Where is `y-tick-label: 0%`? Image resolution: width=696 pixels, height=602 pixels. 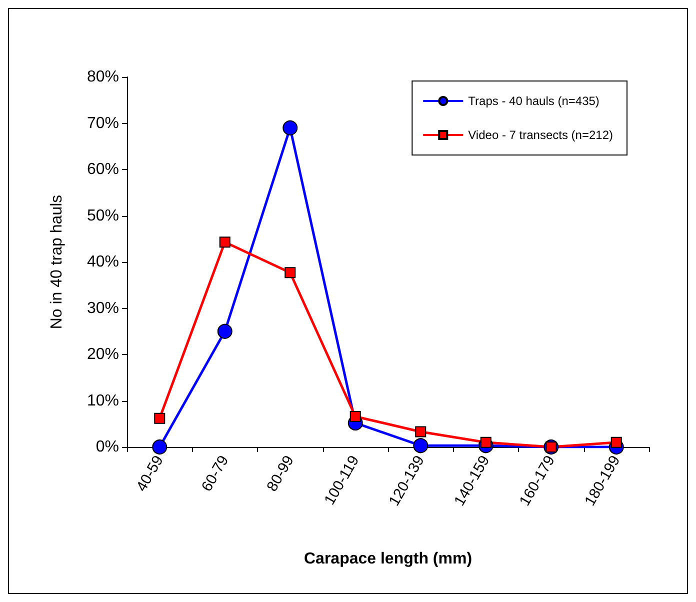
y-tick-label: 0% is located at coordinates (107, 447).